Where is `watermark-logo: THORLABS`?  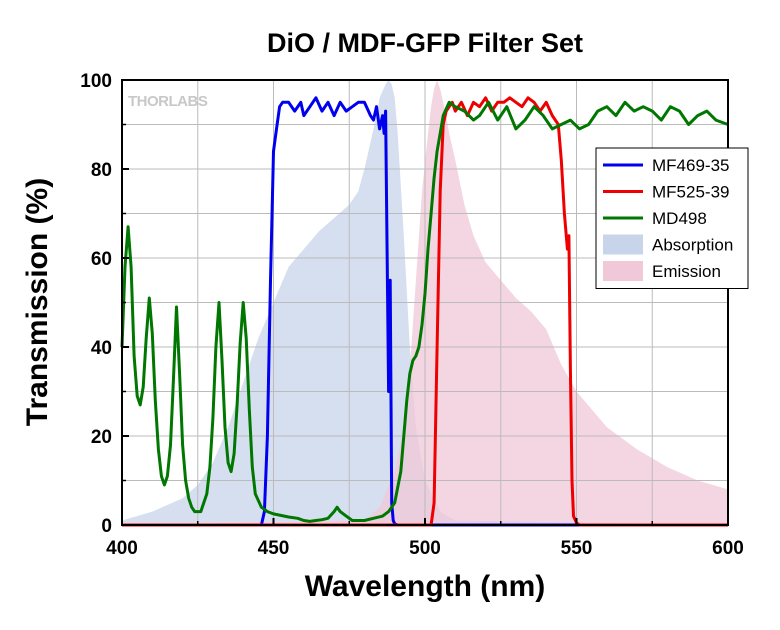 watermark-logo: THORLABS is located at coordinates (168, 101).